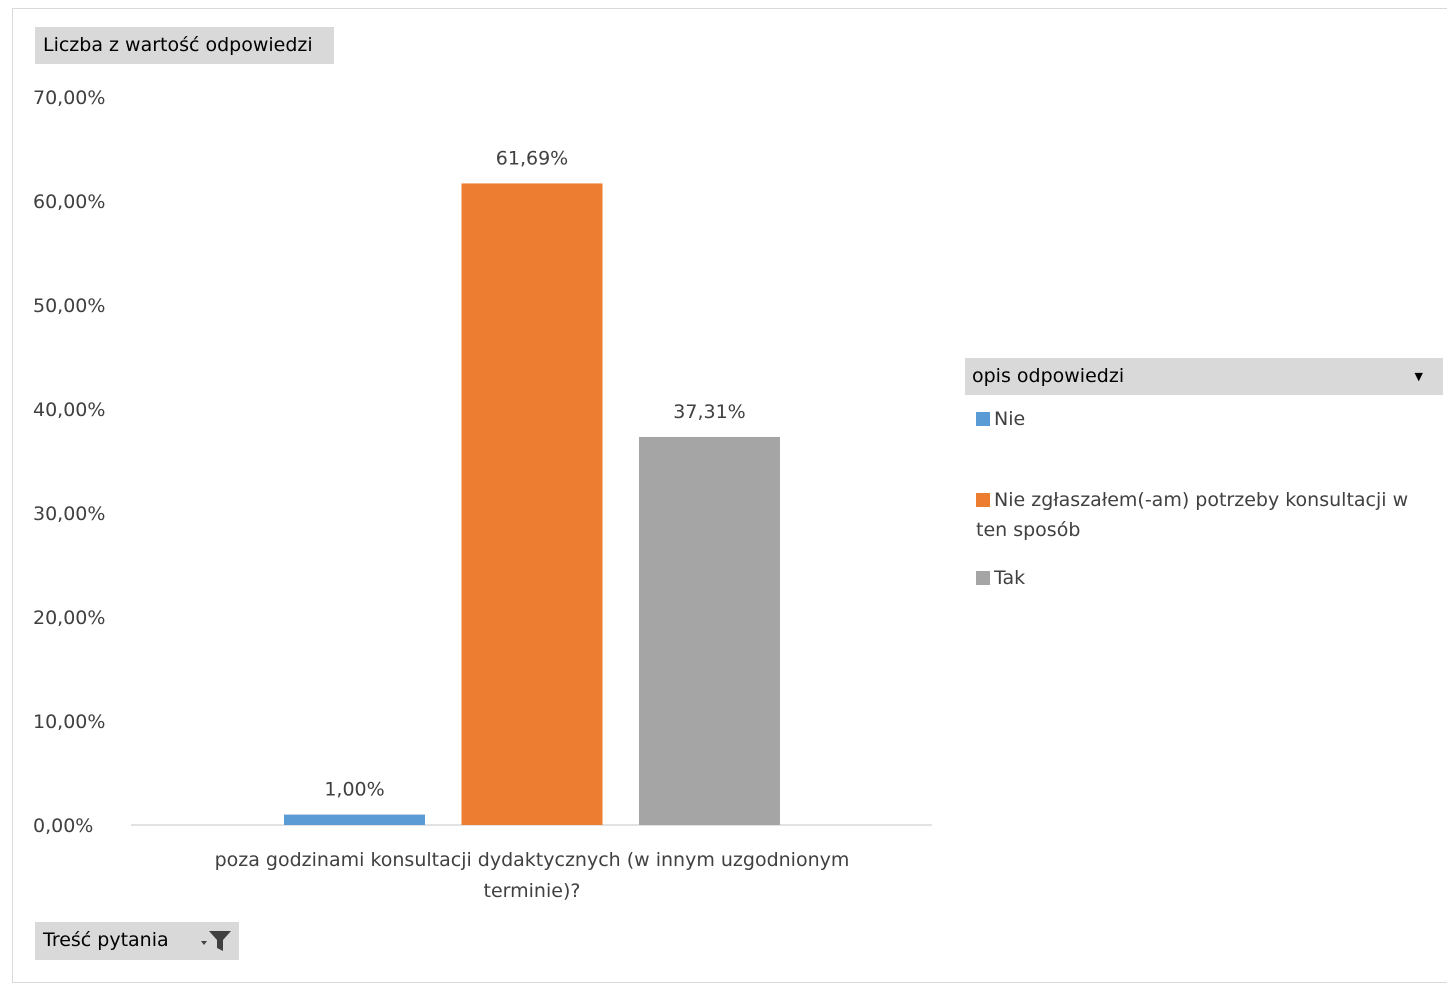 The width and height of the screenshot is (1447, 983). Describe the element at coordinates (63, 826) in the screenshot. I see `y-tick-label: 0,00%` at that location.